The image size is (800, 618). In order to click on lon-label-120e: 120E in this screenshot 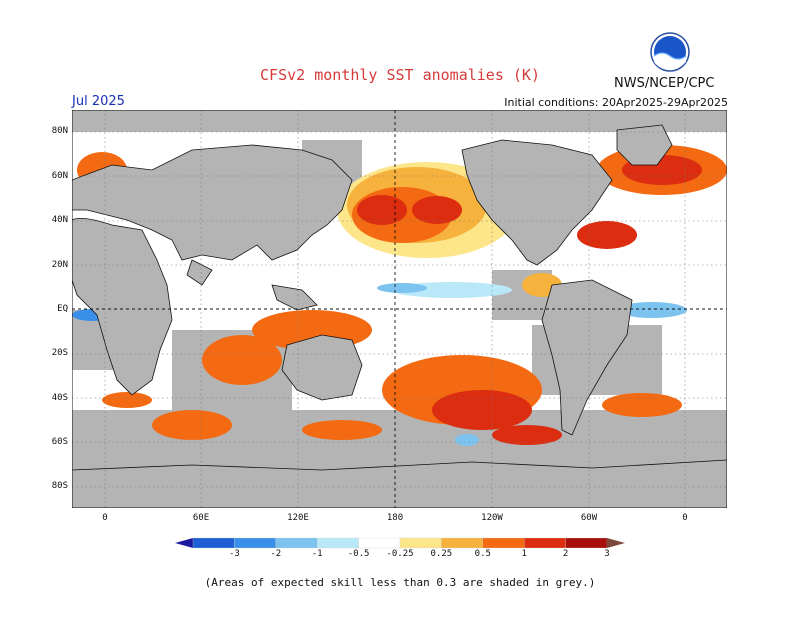, I will do `click(298, 518)`.